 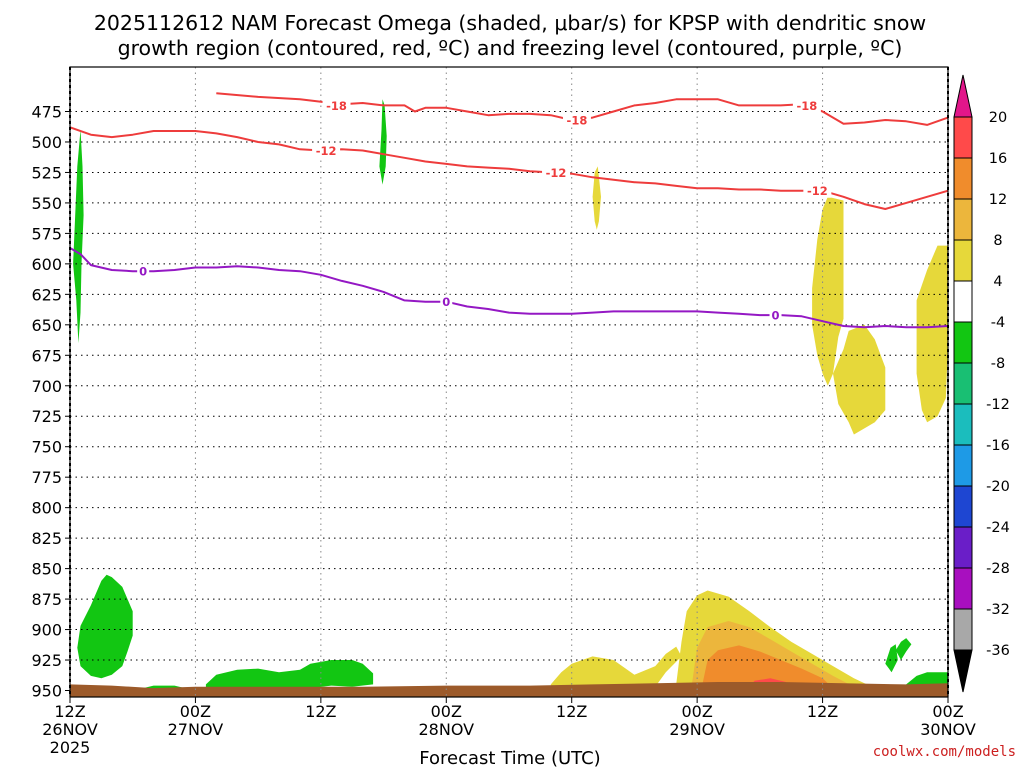 I want to click on x-tick-date-0: 26NOV, so click(x=70, y=729).